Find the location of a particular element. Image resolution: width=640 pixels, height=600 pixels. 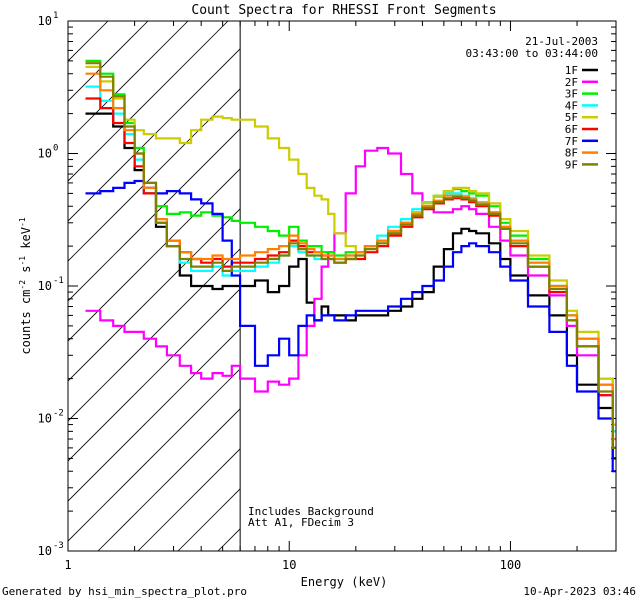

y-tick-exponent: 0 is located at coordinates (55, 149).